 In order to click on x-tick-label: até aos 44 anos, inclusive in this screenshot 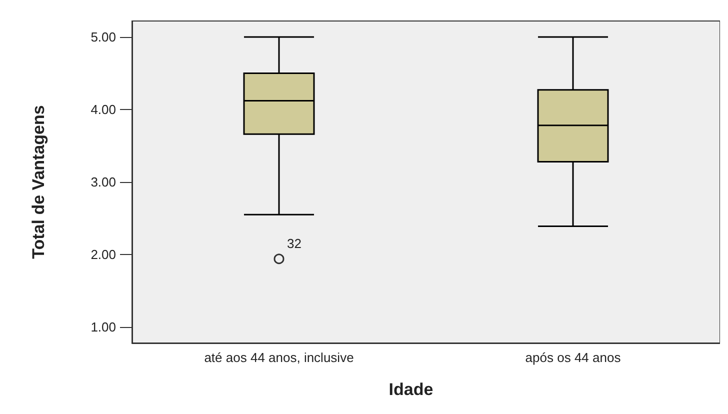, I will do `click(279, 357)`.